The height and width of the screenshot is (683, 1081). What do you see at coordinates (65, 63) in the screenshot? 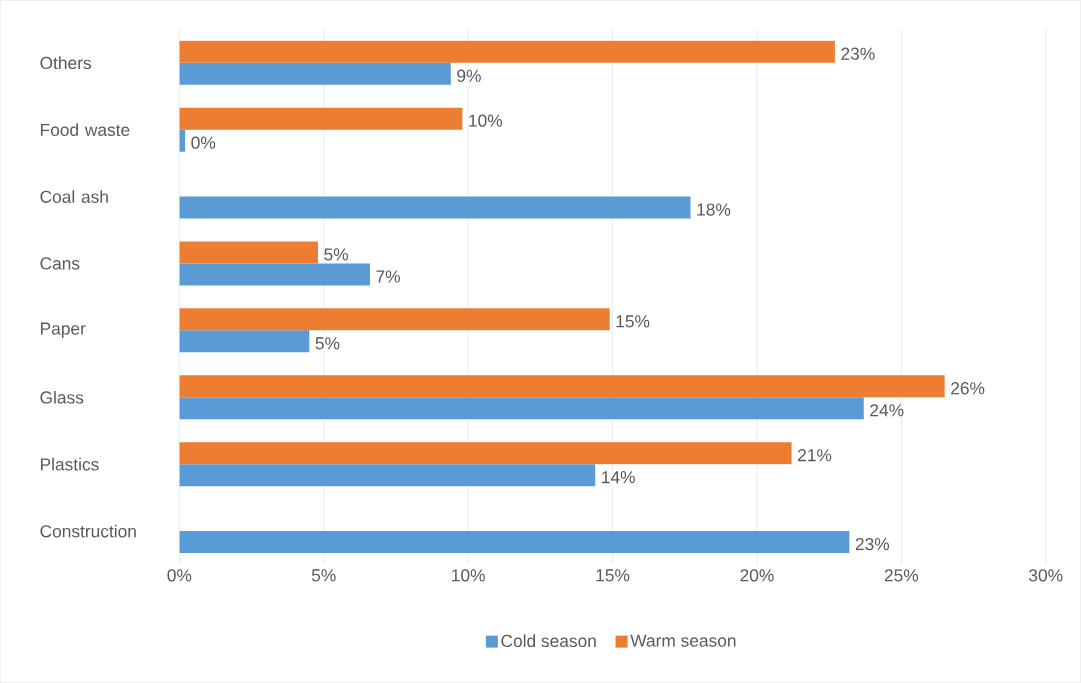
I see `y-tick-label: Others` at bounding box center [65, 63].